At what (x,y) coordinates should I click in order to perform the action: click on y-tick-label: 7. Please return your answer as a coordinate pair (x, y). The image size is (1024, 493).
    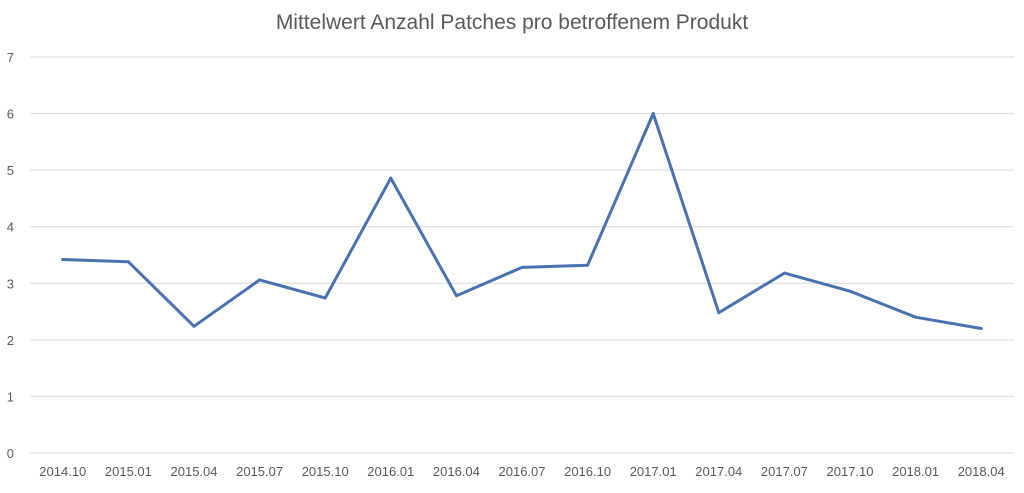
    Looking at the image, I should click on (10, 57).